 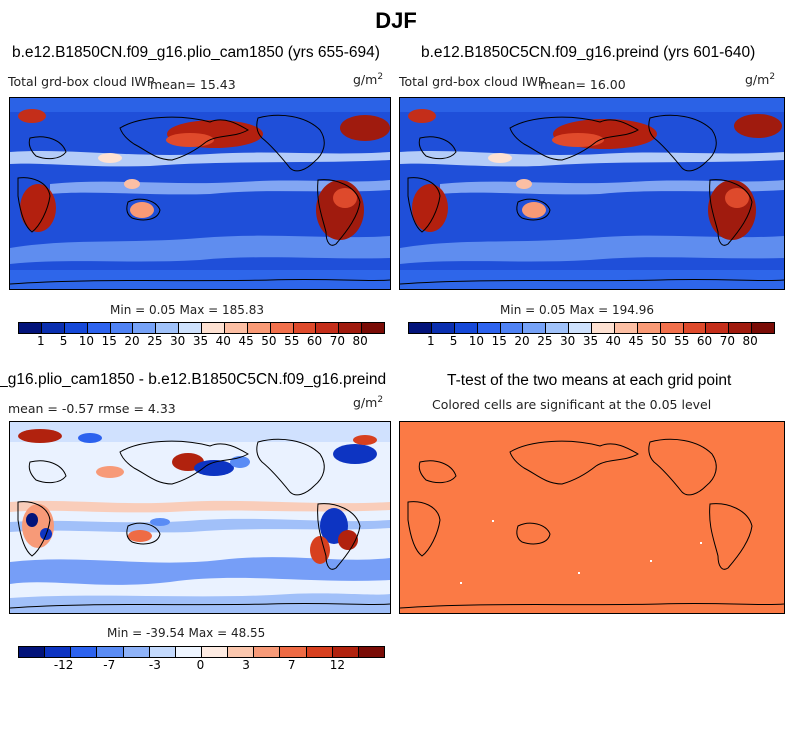 I want to click on panel2-colorbar-tick-label: 35, so click(x=590, y=341).